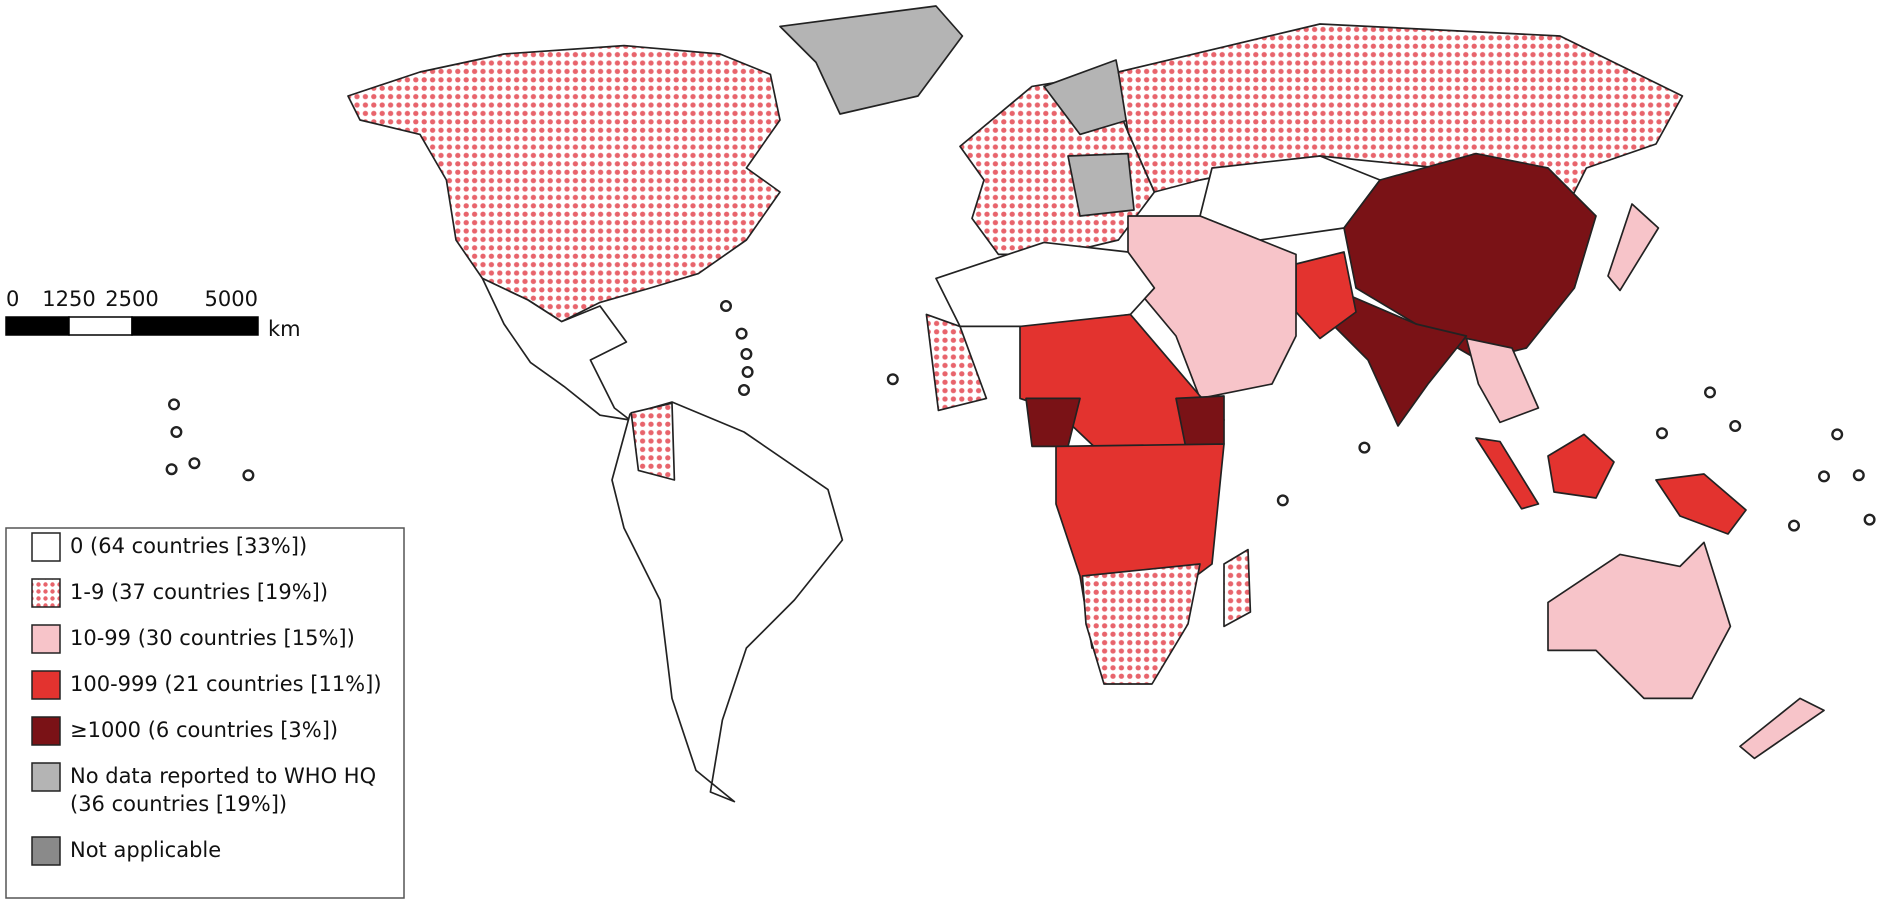 This screenshot has height=901, width=1880. Describe the element at coordinates (223, 776) in the screenshot. I see `legend-label: No data reported to WHO HQ` at that location.